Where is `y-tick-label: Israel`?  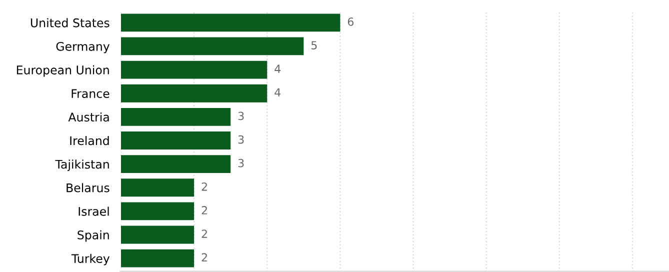 y-tick-label: Israel is located at coordinates (93, 211).